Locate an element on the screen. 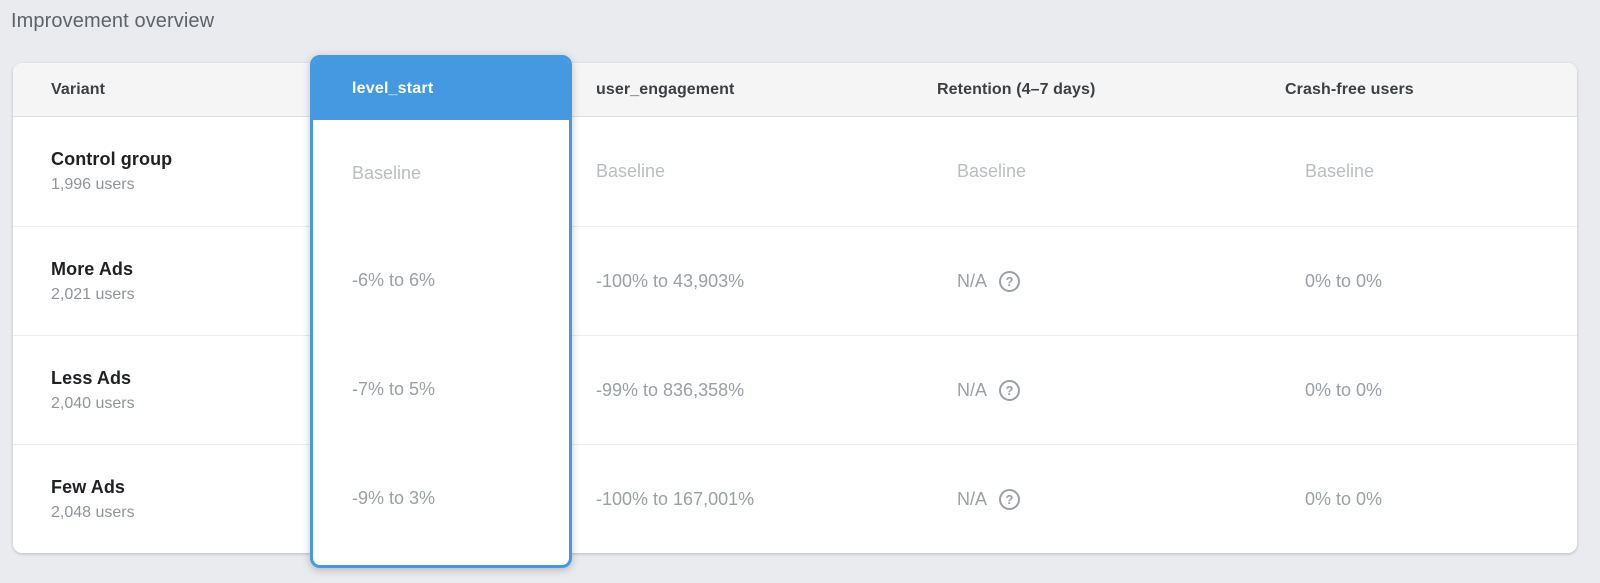 This screenshot has width=1600, height=583. level-start-value: -6% to 6% is located at coordinates (394, 280).